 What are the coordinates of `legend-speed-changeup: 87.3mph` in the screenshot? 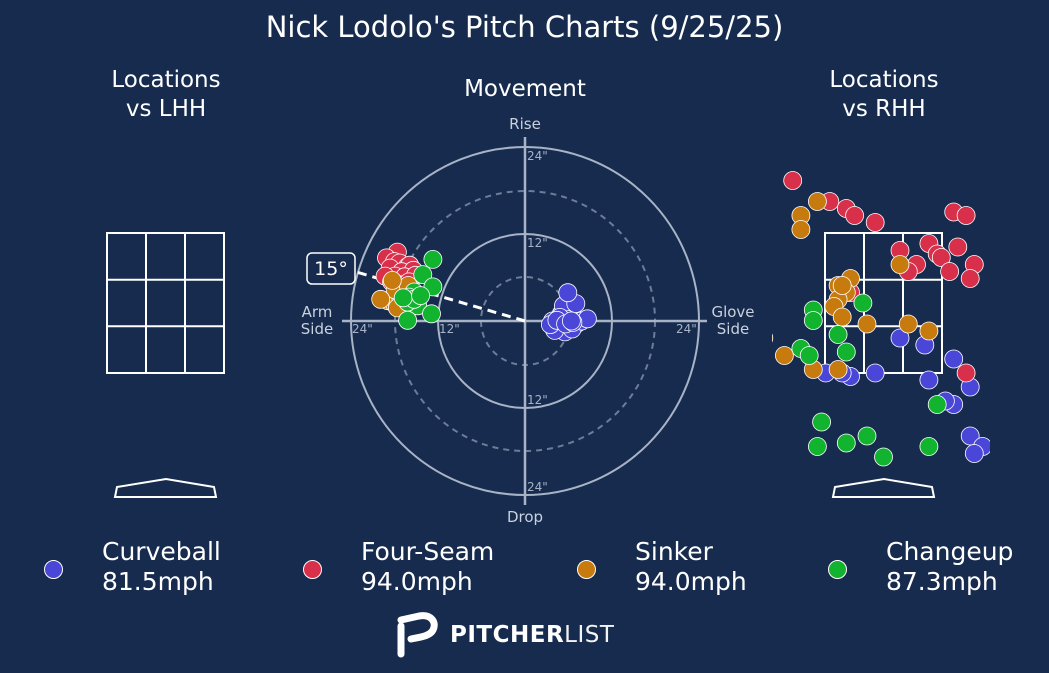 It's located at (942, 581).